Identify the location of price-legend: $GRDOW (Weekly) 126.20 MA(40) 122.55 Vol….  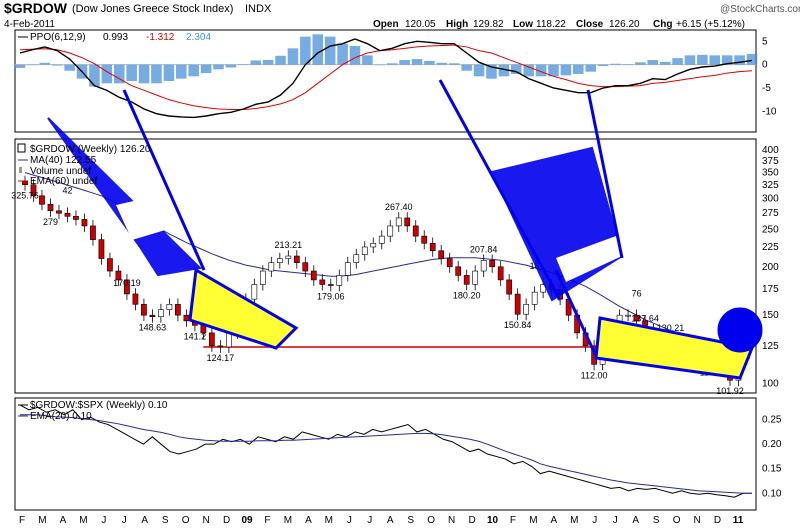
(84, 165).